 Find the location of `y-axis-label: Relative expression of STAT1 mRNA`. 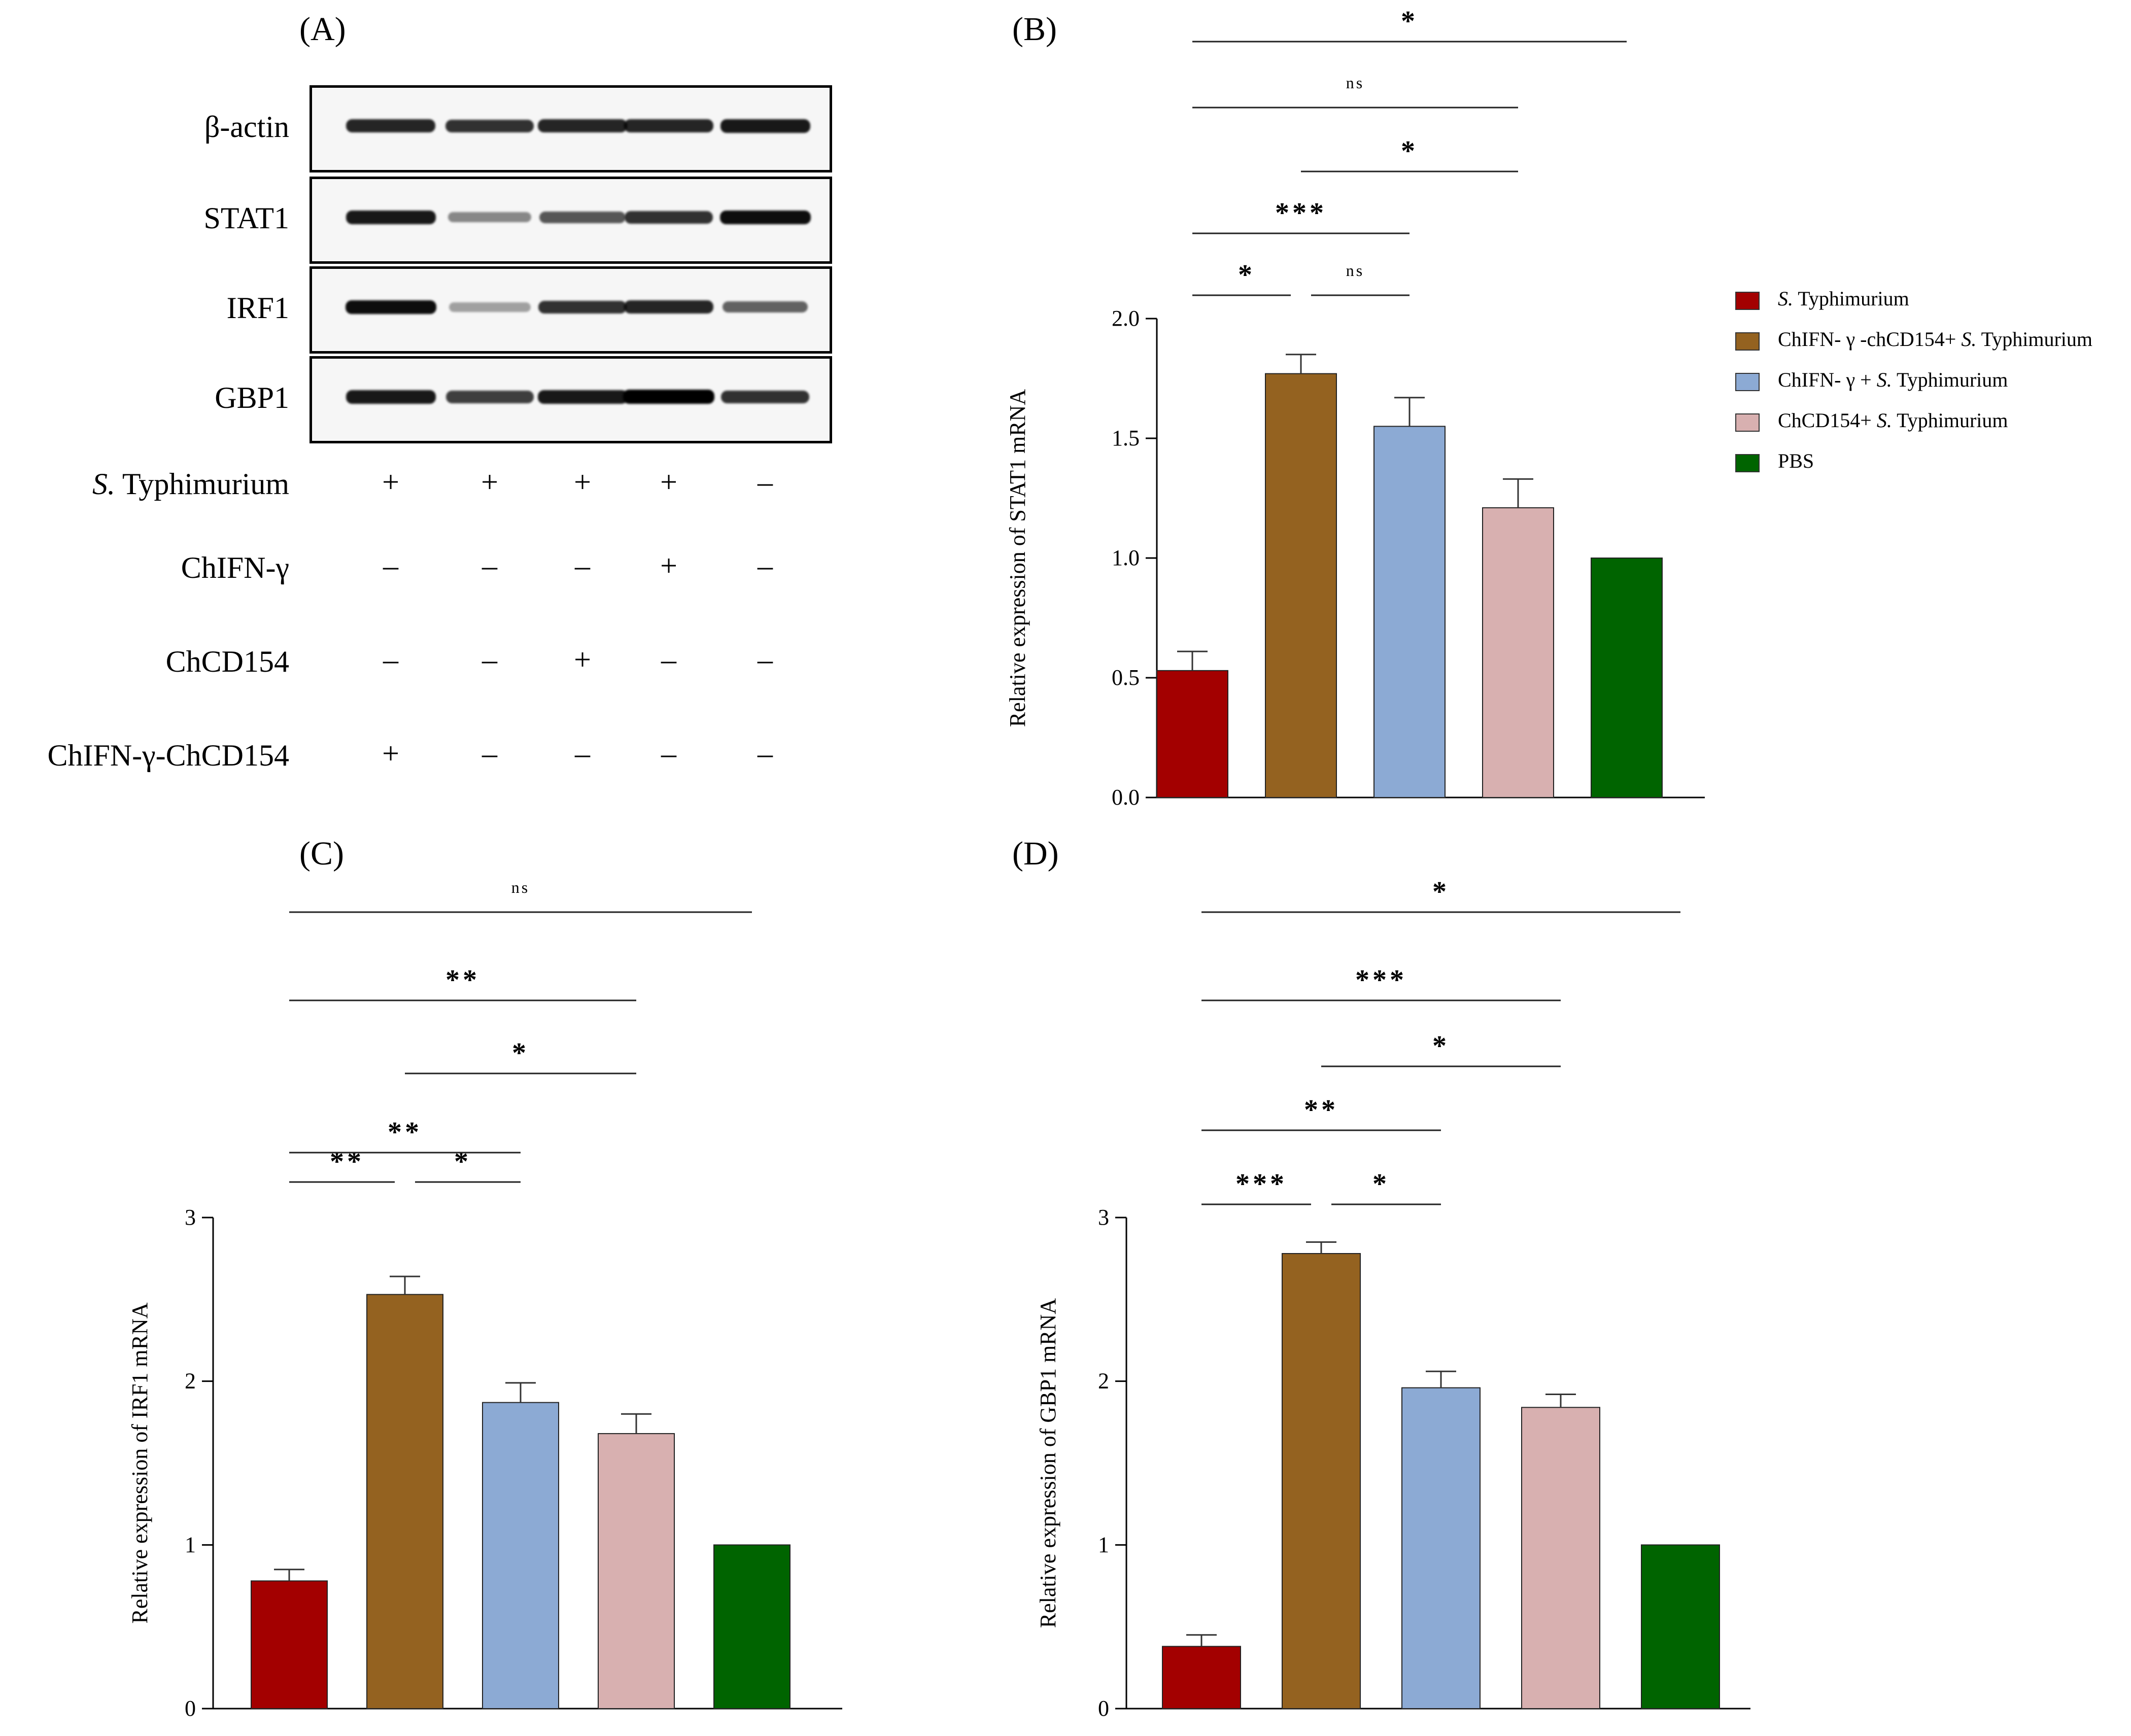

y-axis-label: Relative expression of STAT1 mRNA is located at coordinates (1017, 558).